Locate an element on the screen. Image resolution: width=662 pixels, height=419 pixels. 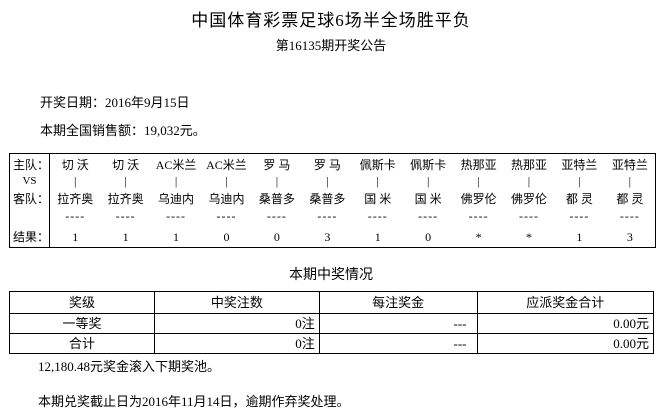
match-column: 罗 马 | 桑普多 ---- 0 is located at coordinates (277, 200).